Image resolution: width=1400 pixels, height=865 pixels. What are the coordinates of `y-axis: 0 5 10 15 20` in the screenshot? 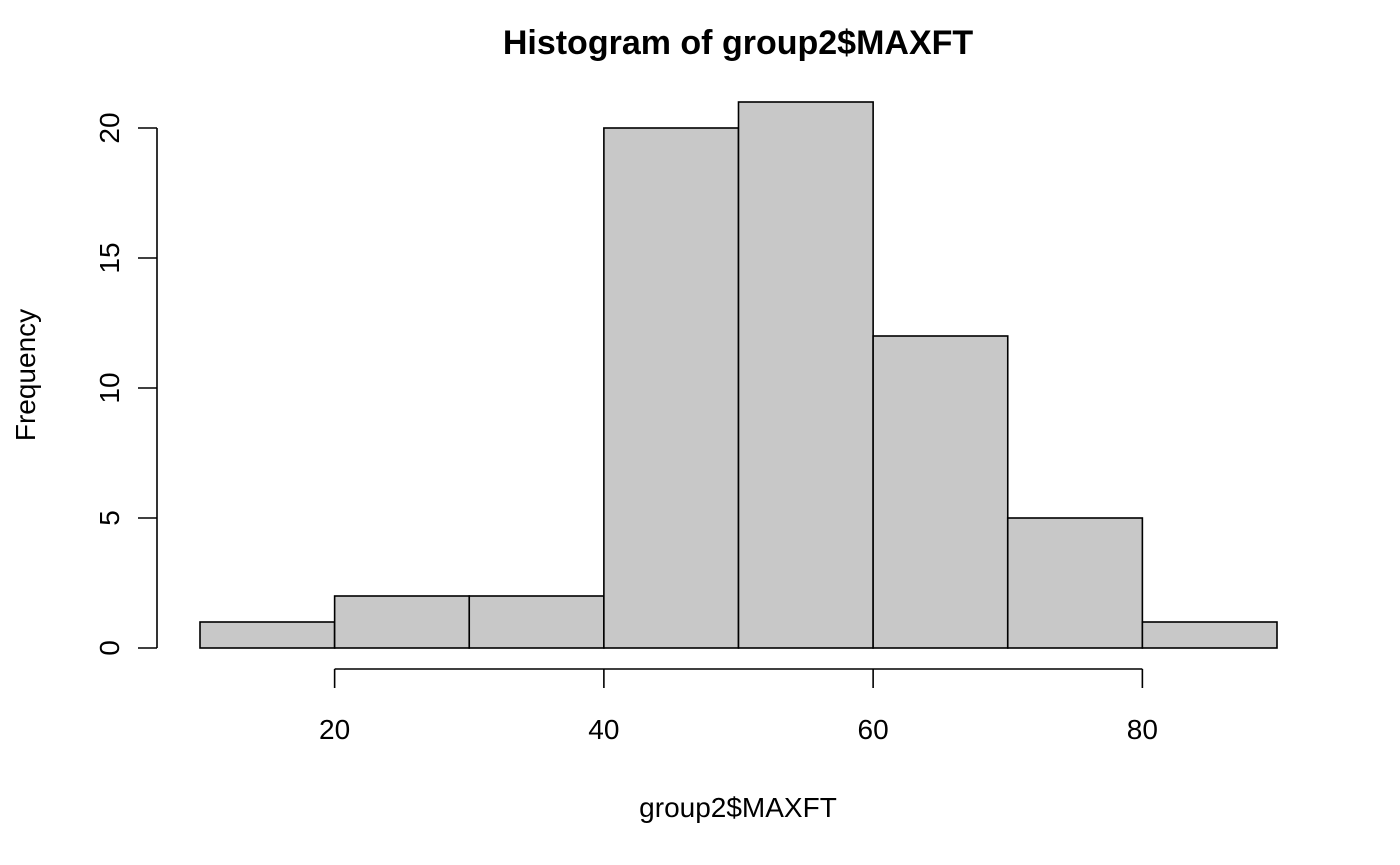 It's located at (126, 384).